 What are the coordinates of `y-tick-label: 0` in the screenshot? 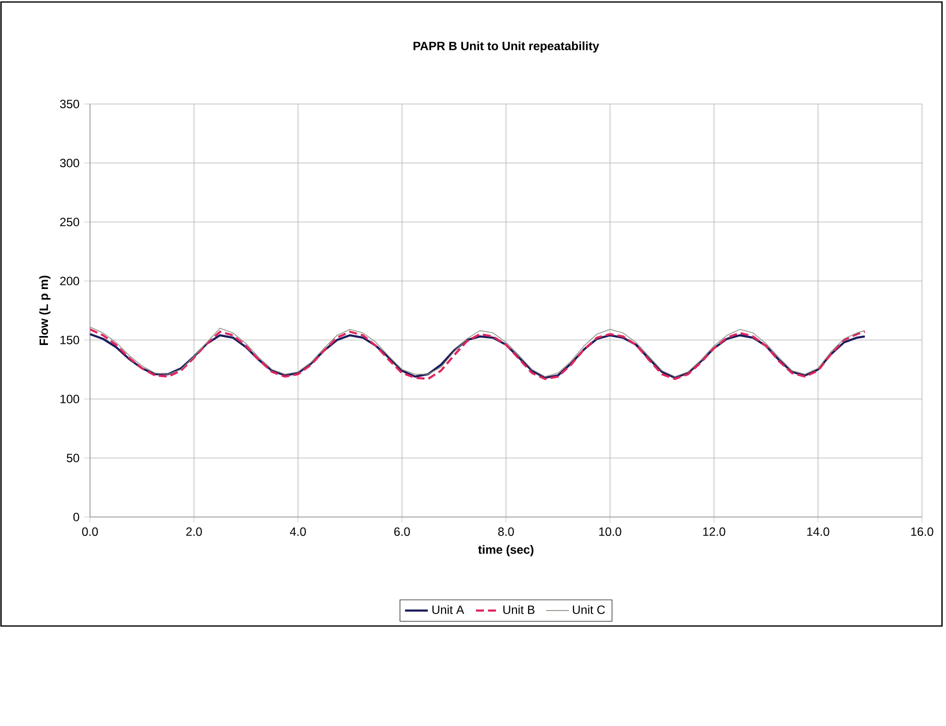 It's located at (76, 517).